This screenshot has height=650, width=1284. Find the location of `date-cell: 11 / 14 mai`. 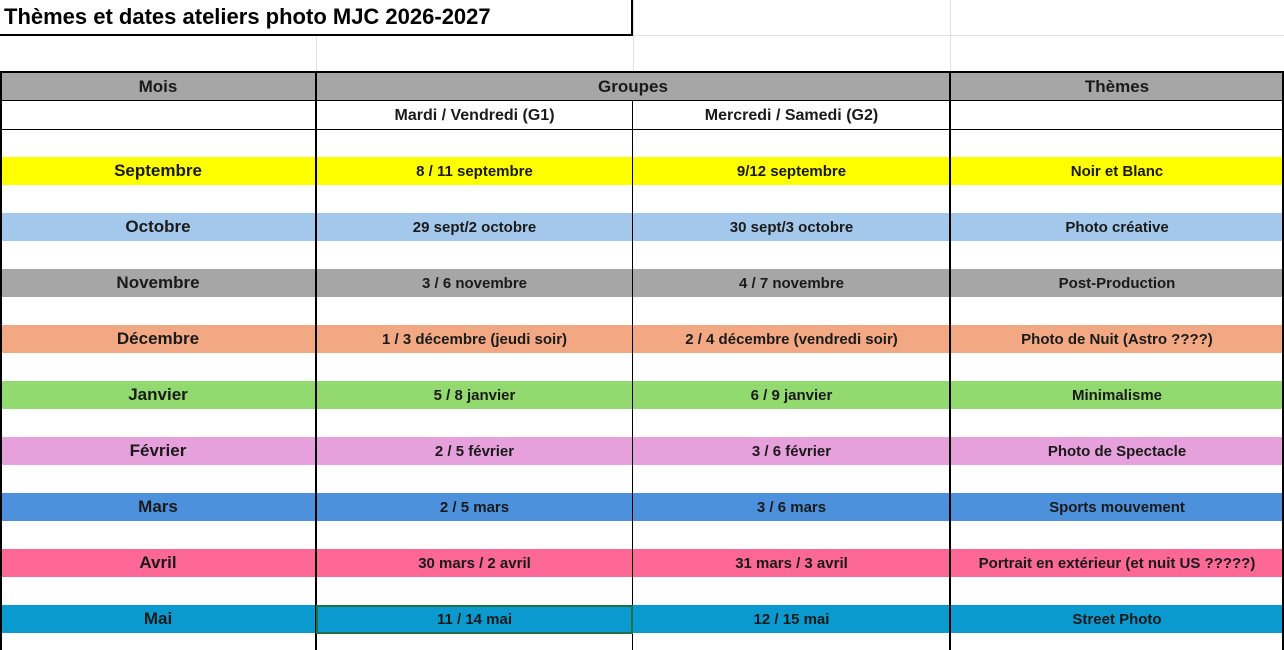

date-cell: 11 / 14 mai is located at coordinates (474, 619).